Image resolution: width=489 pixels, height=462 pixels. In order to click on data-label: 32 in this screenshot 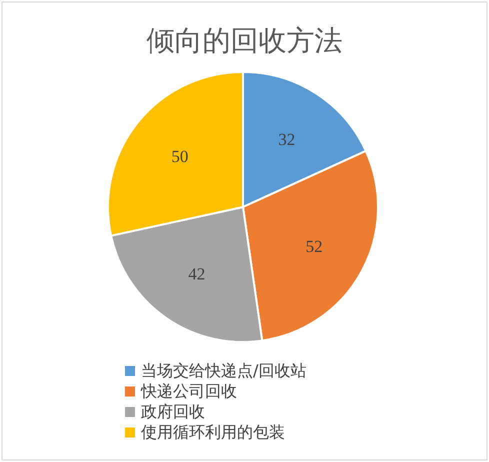, I will do `click(287, 139)`.